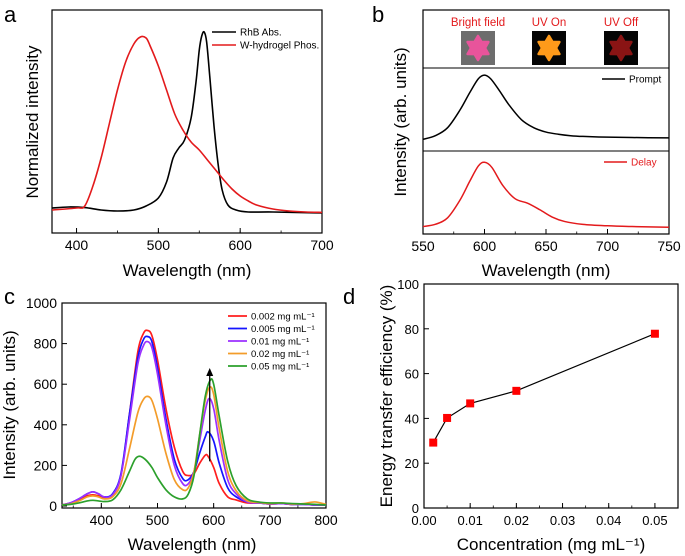  I want to click on panel-c-ylabel: Intensity (arb. units), so click(9, 404).